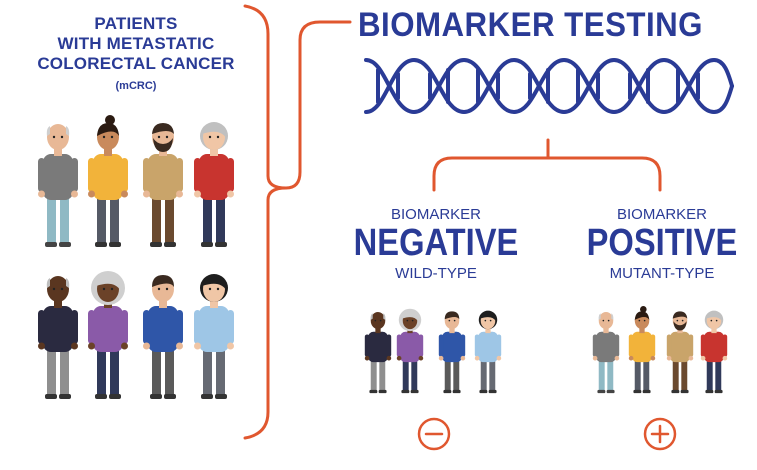 This screenshot has height=470, width=757. Describe the element at coordinates (318, 105) in the screenshot. I see `bracket-connector` at that location.